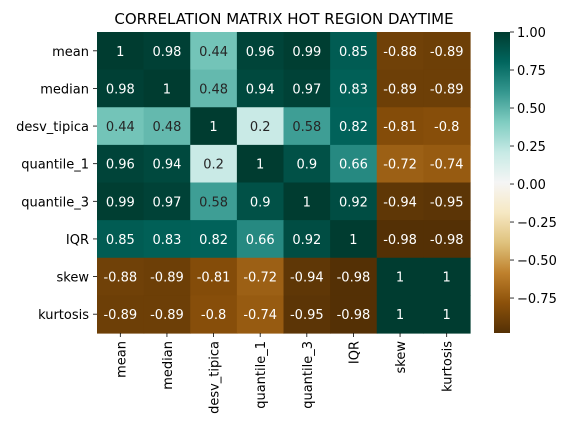 This screenshot has height=432, width=570. What do you see at coordinates (261, 375) in the screenshot?
I see `x-tick-label: quantile_1` at bounding box center [261, 375].